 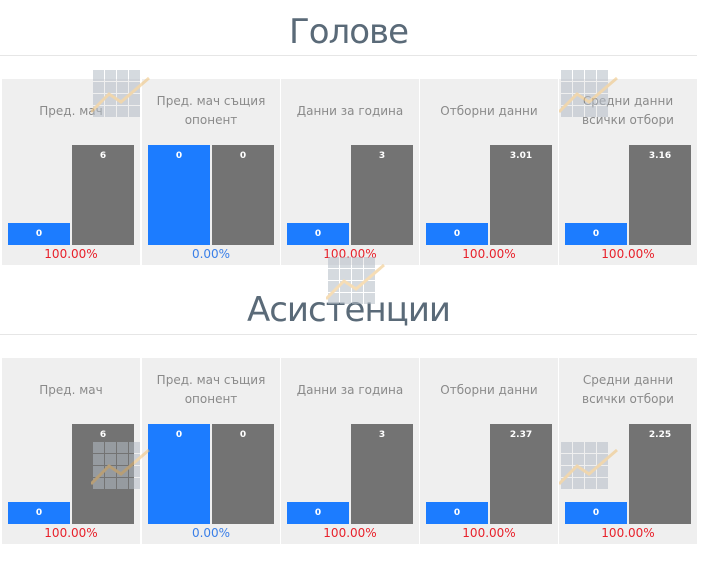 I want to click on chart-panel: Средни данни всички отбори 0 3.16 100.00%, so click(x=628, y=172).